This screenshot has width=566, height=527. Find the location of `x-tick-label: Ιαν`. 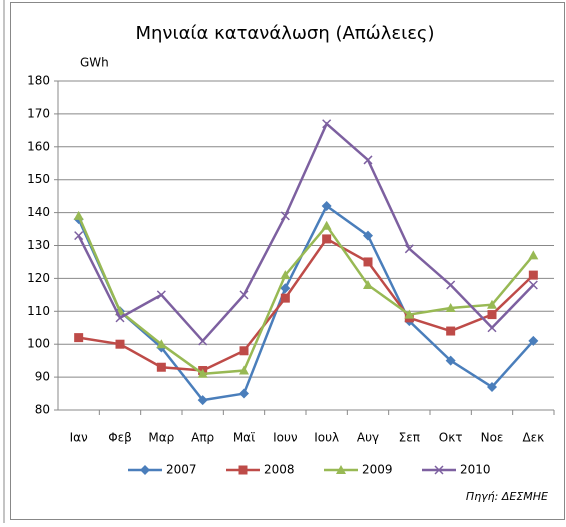

x-tick-label: Ιαν is located at coordinates (79, 438).